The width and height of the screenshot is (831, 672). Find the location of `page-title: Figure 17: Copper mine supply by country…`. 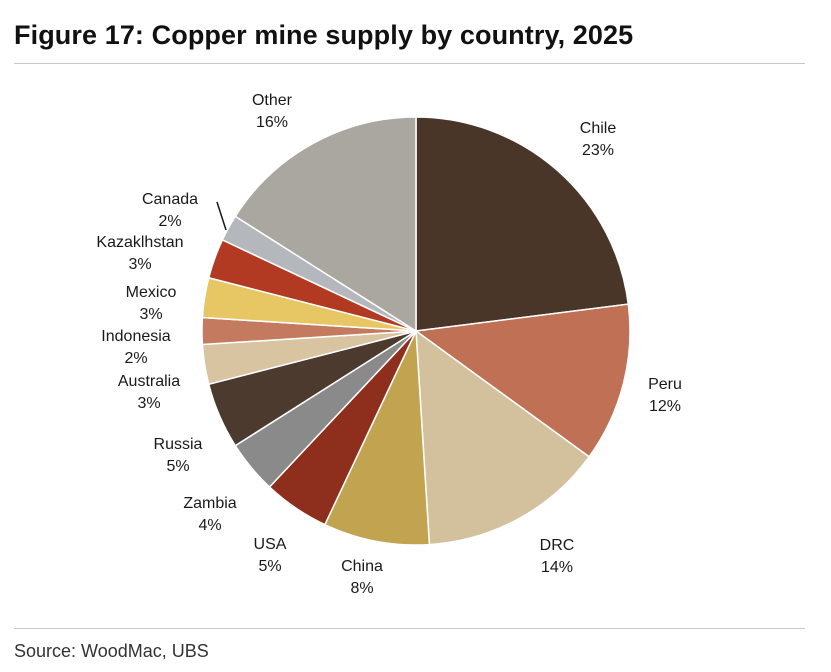

page-title: Figure 17: Copper mine supply by country… is located at coordinates (324, 35).